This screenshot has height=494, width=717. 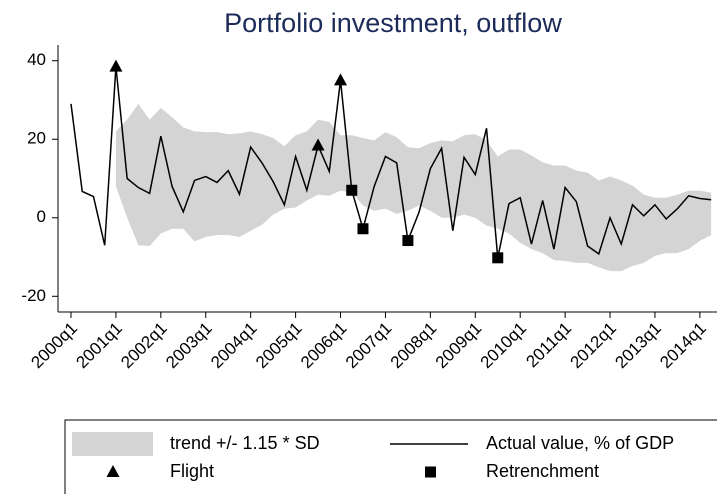 I want to click on x-tick-label: 2000q1, so click(x=54, y=346).